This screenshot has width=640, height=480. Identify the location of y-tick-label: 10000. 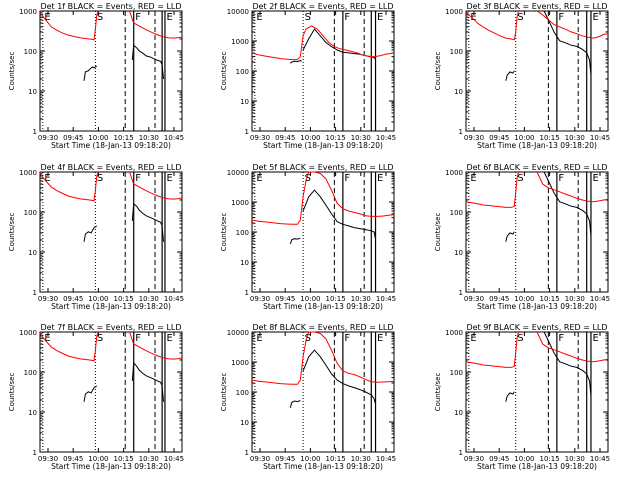
(238, 12).